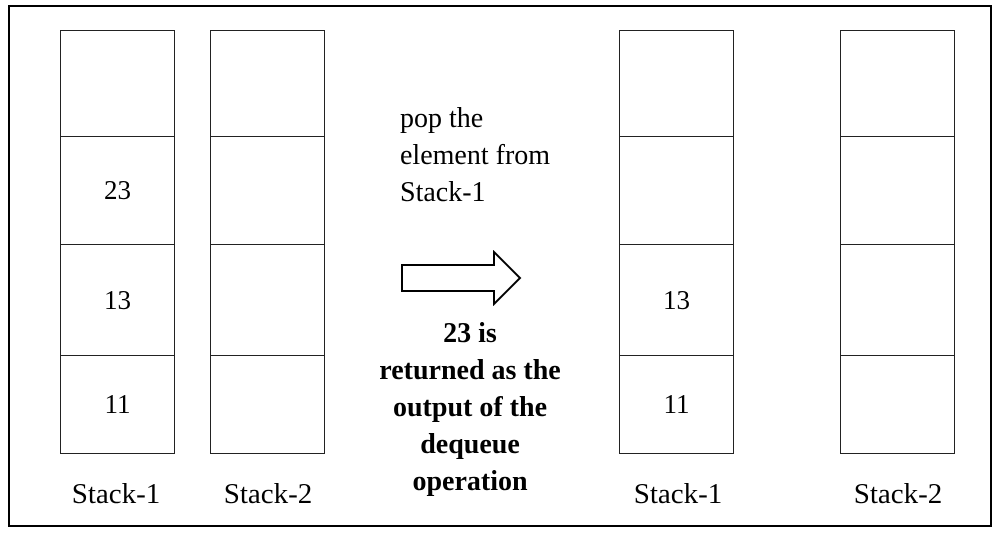 This screenshot has height=534, width=1001. I want to click on stack-2-after-label: Stack-2, so click(898, 494).